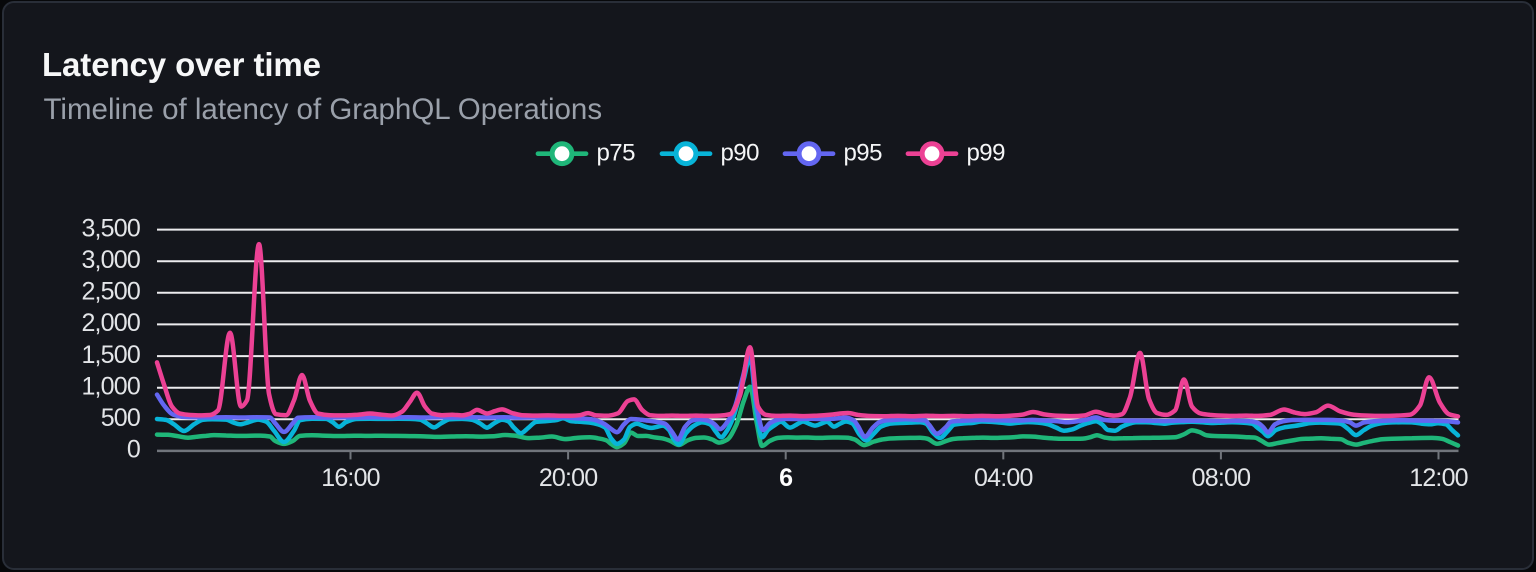  What do you see at coordinates (350, 478) in the screenshot?
I see `svg-text: 16:00` at bounding box center [350, 478].